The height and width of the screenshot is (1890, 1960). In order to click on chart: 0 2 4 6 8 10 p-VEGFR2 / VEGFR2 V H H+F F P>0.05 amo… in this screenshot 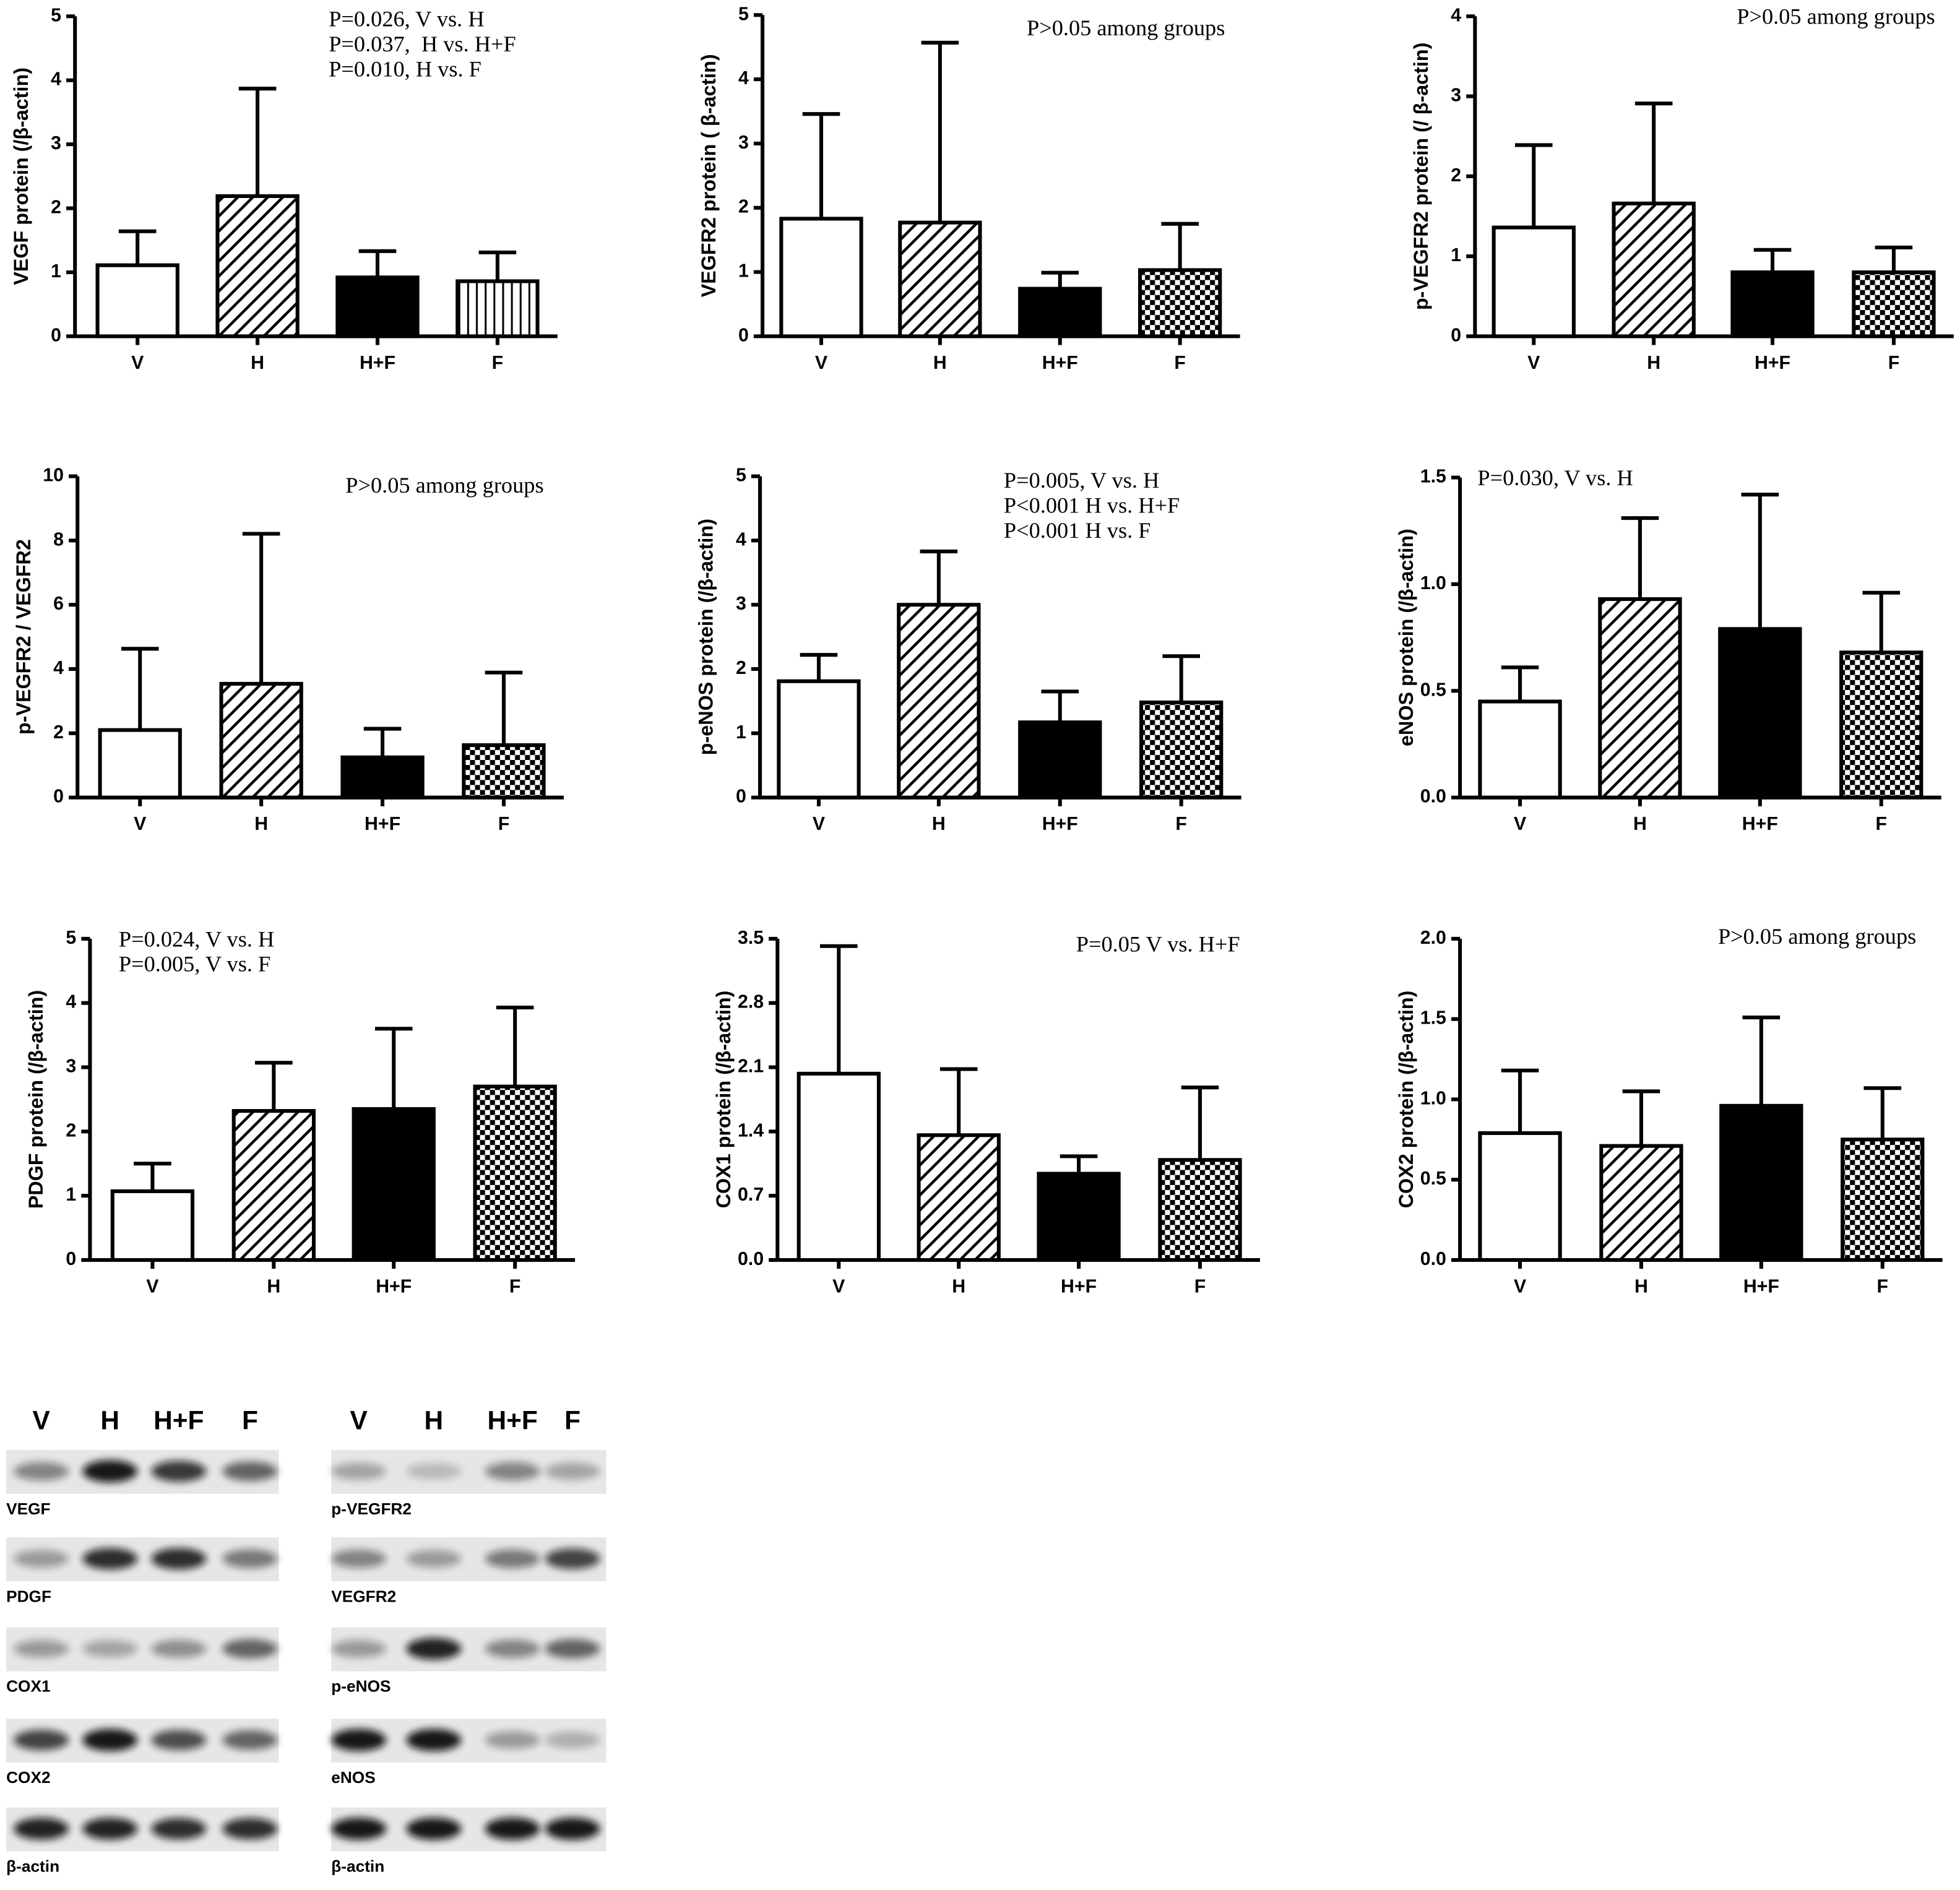, I will do `click(288, 649)`.